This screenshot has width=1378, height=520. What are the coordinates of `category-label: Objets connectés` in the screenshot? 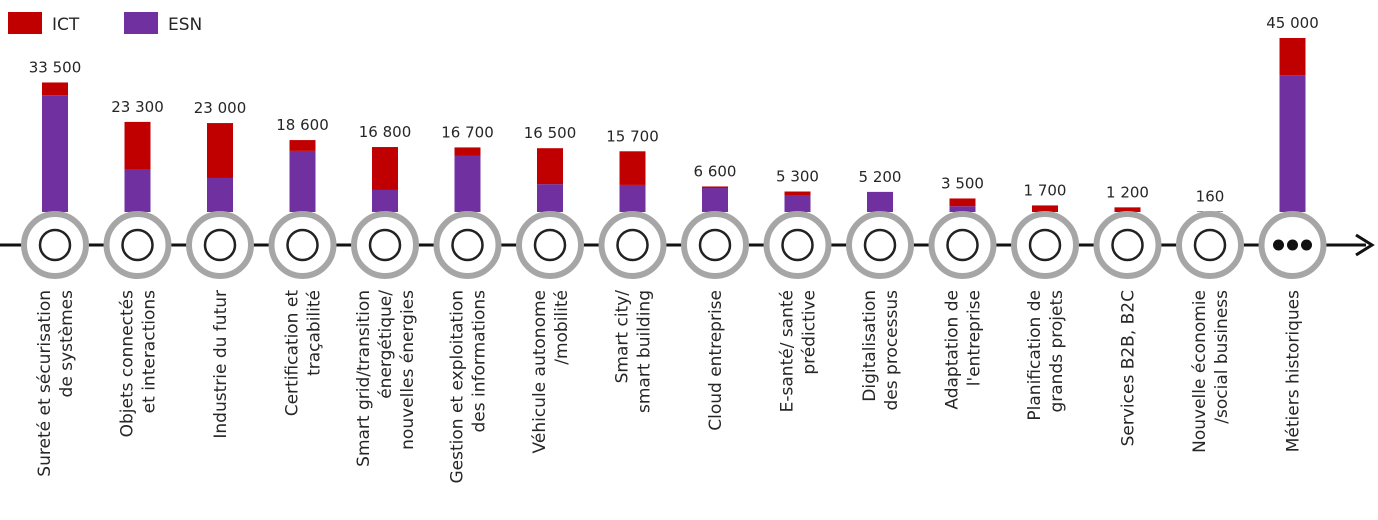 It's located at (128, 364).